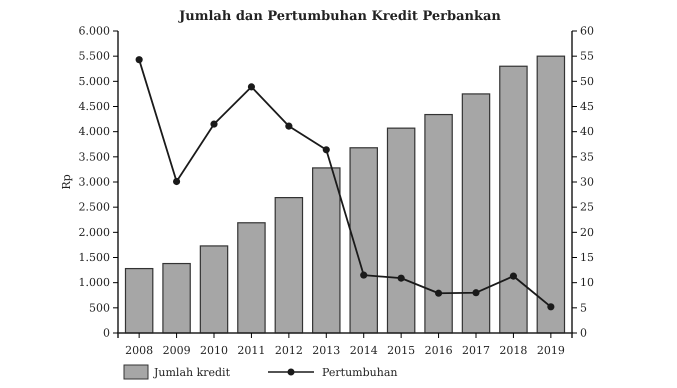 This screenshot has height=388, width=677. What do you see at coordinates (66, 182) in the screenshot?
I see `y-axis-title: Rp` at bounding box center [66, 182].